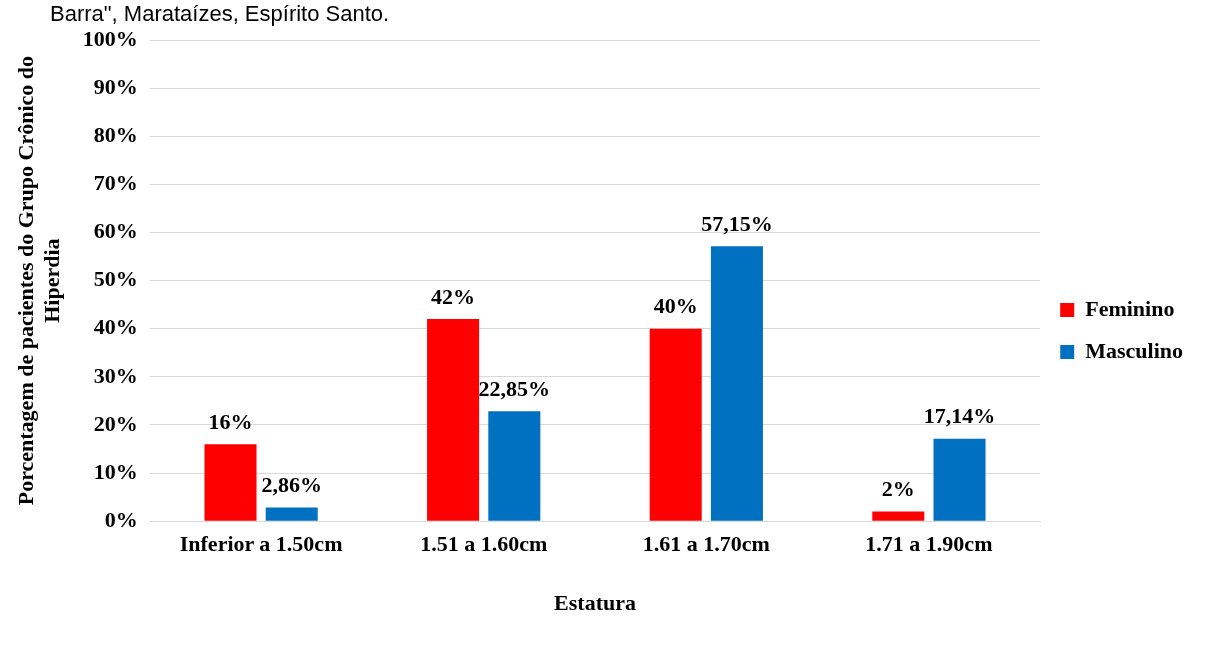  I want to click on y-axis-title: Porcentagem de pacientes do Grupo Crônico do Hiperdia, so click(38, 280).